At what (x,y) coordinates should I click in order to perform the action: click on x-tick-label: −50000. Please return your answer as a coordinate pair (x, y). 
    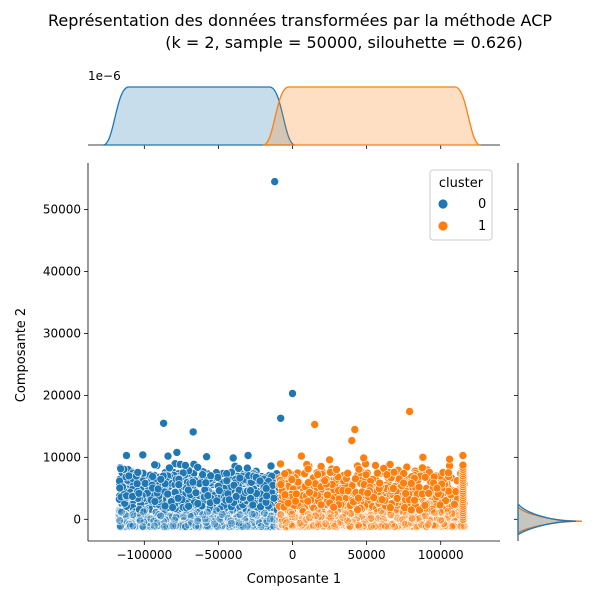
    Looking at the image, I should click on (218, 555).